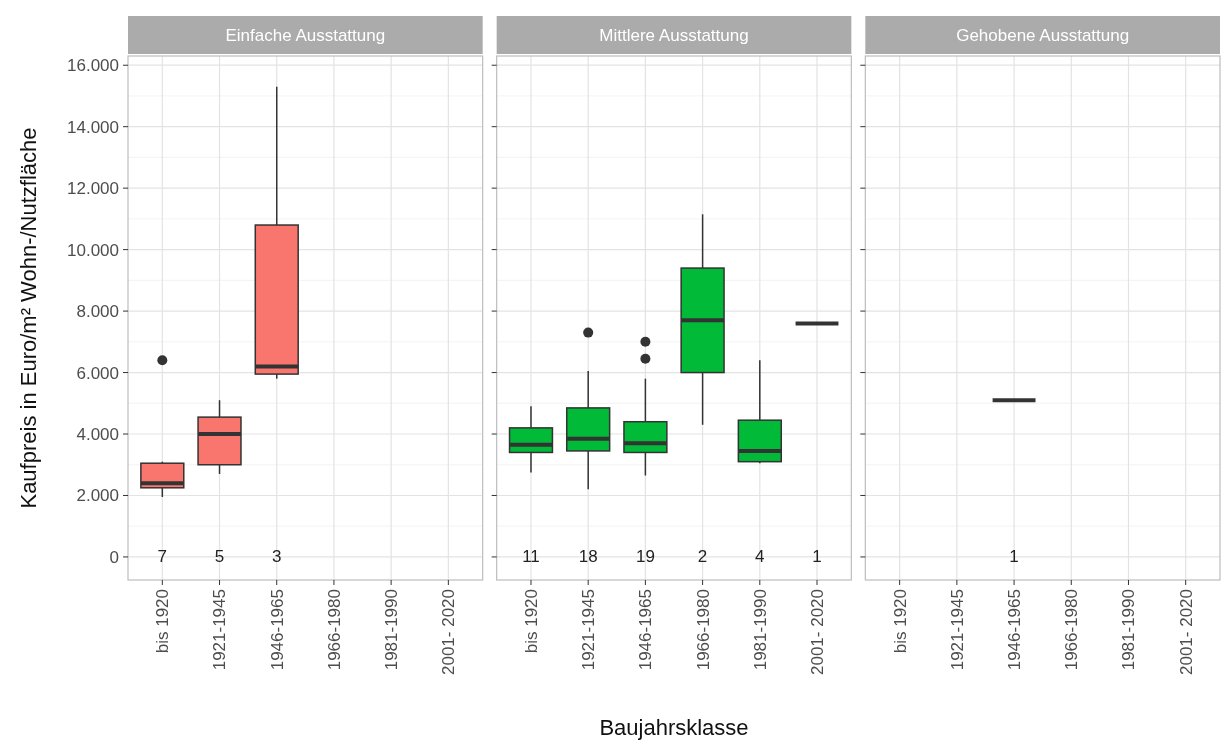  I want to click on chart-title: Mittlere Ausstattung, so click(674, 35).